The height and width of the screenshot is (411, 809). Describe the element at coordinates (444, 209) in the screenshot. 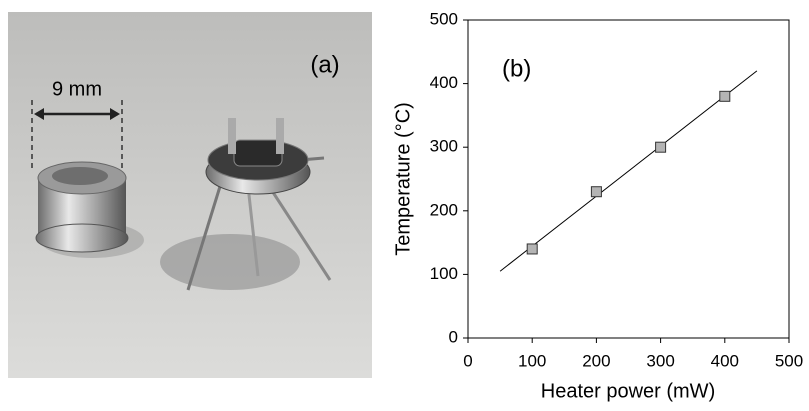

I see `y-tick-label: 200` at that location.